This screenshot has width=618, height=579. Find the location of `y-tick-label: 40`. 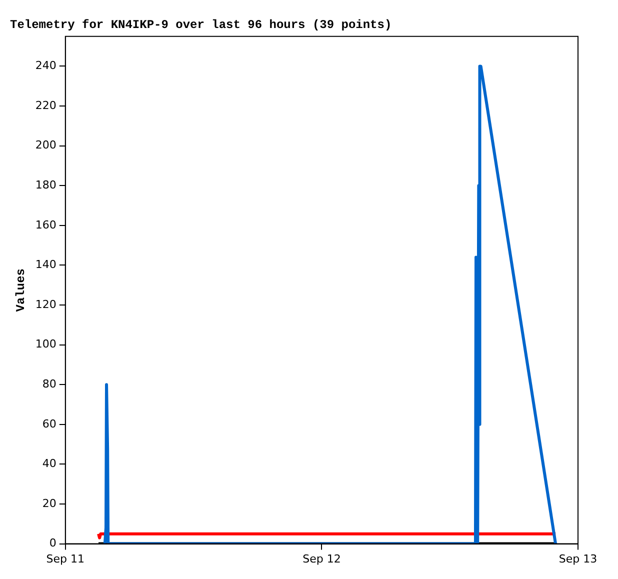

y-tick-label: 40 is located at coordinates (49, 463).